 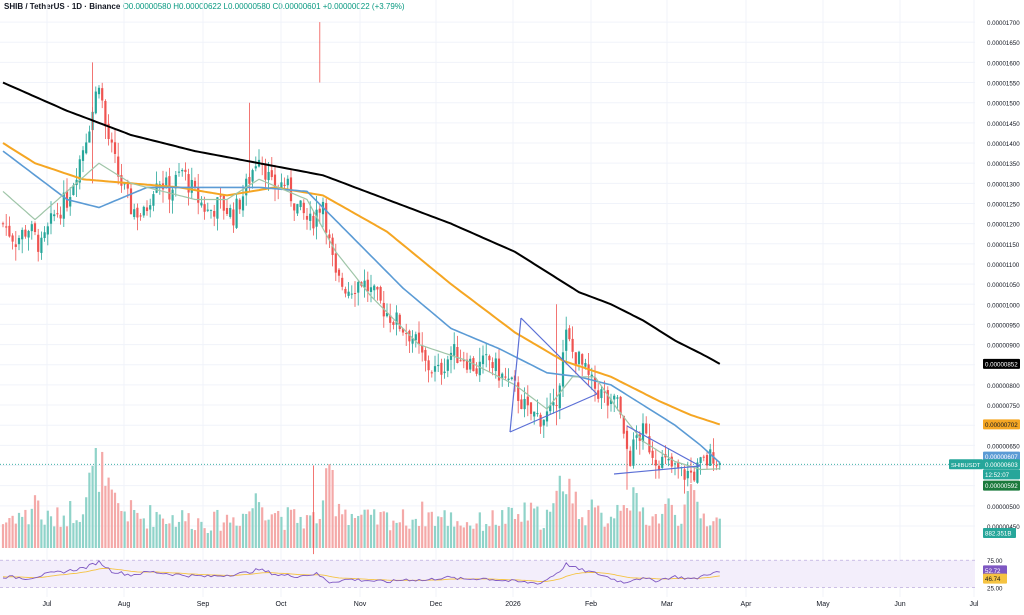 What do you see at coordinates (1003, 23) in the screenshot?
I see `price-tick-label: 0.00001700` at bounding box center [1003, 23].